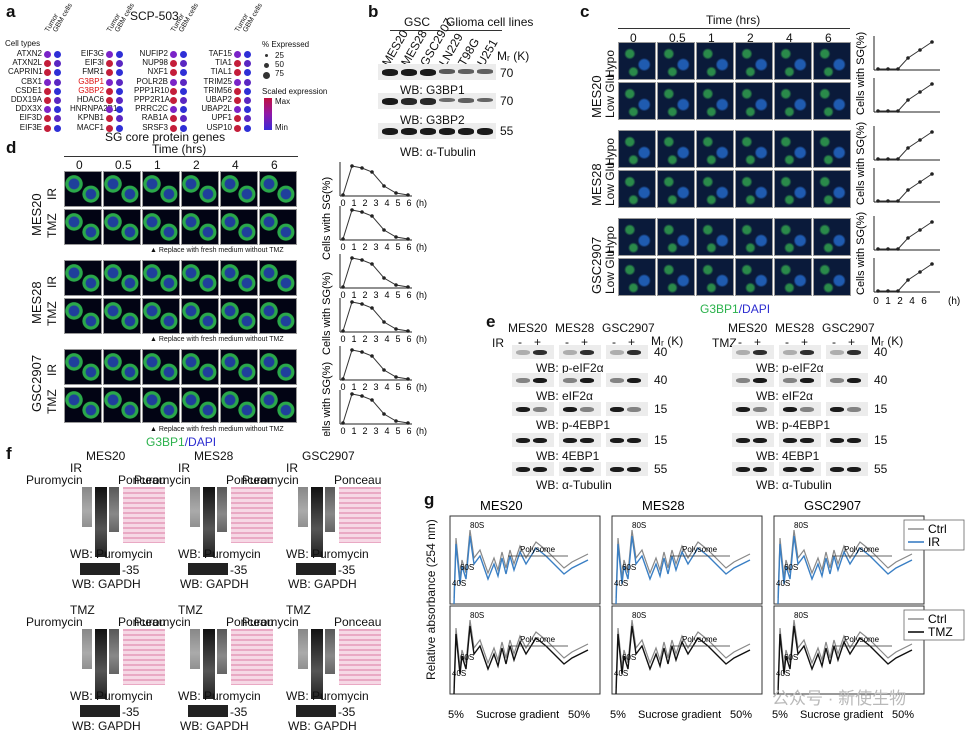 The height and width of the screenshot is (733, 974). Describe the element at coordinates (181, 156) in the screenshot. I see `panel-d-time-bar` at that location.